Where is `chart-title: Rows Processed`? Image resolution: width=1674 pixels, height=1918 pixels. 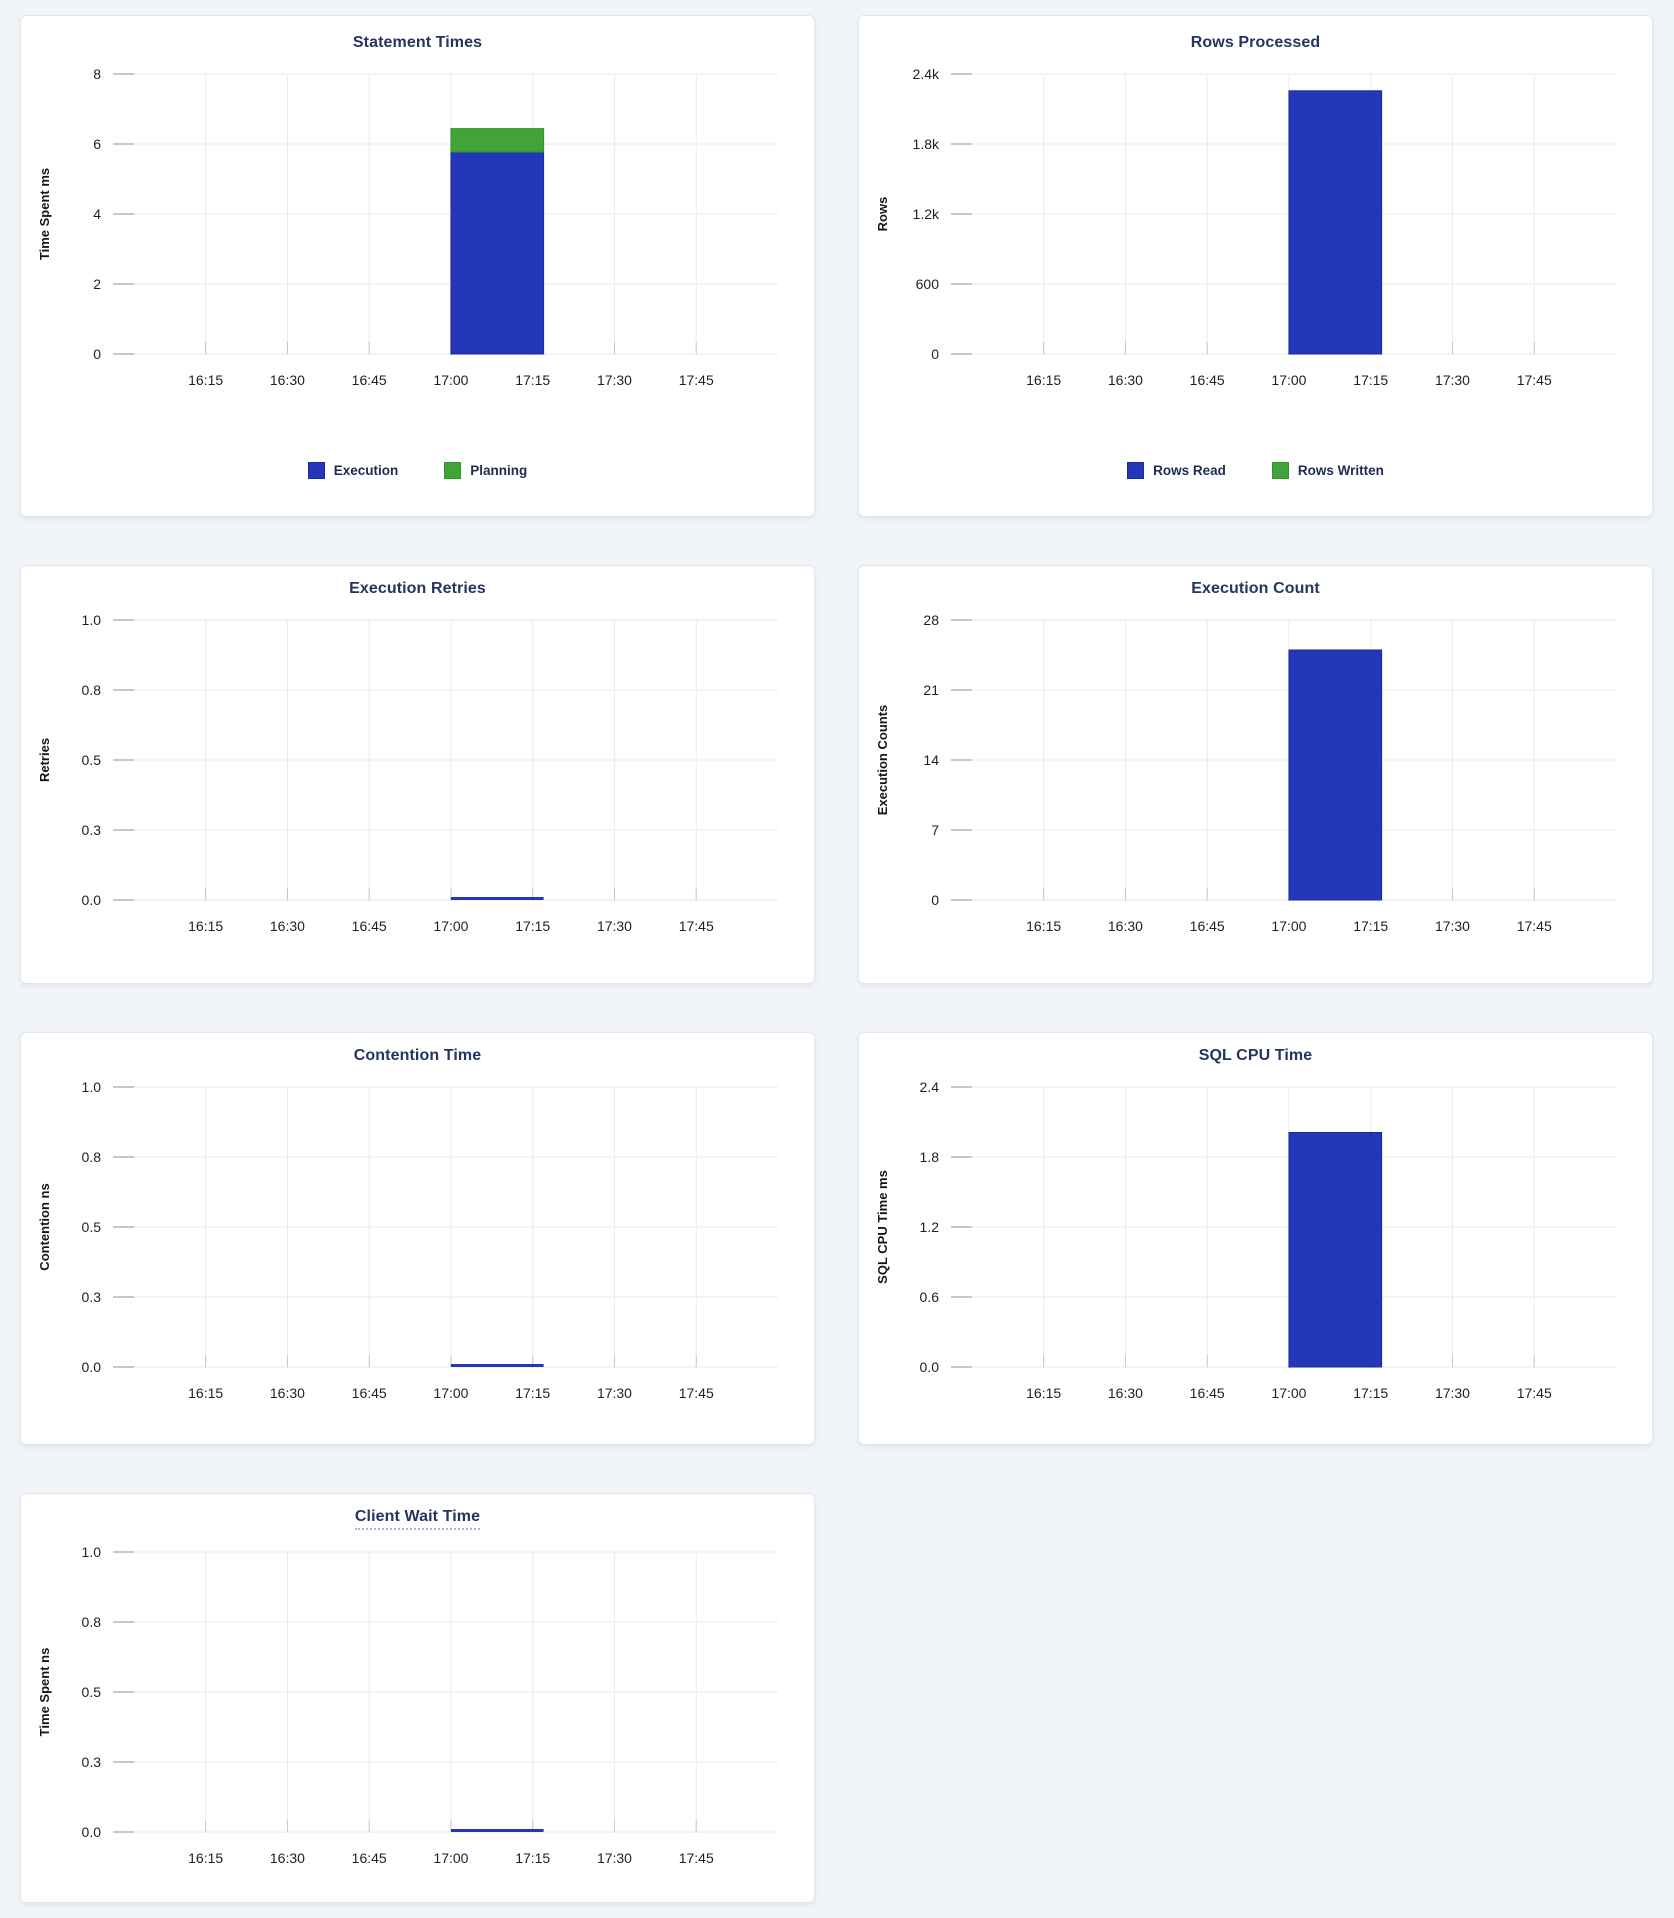
chart-title: Rows Processed is located at coordinates (1255, 42).